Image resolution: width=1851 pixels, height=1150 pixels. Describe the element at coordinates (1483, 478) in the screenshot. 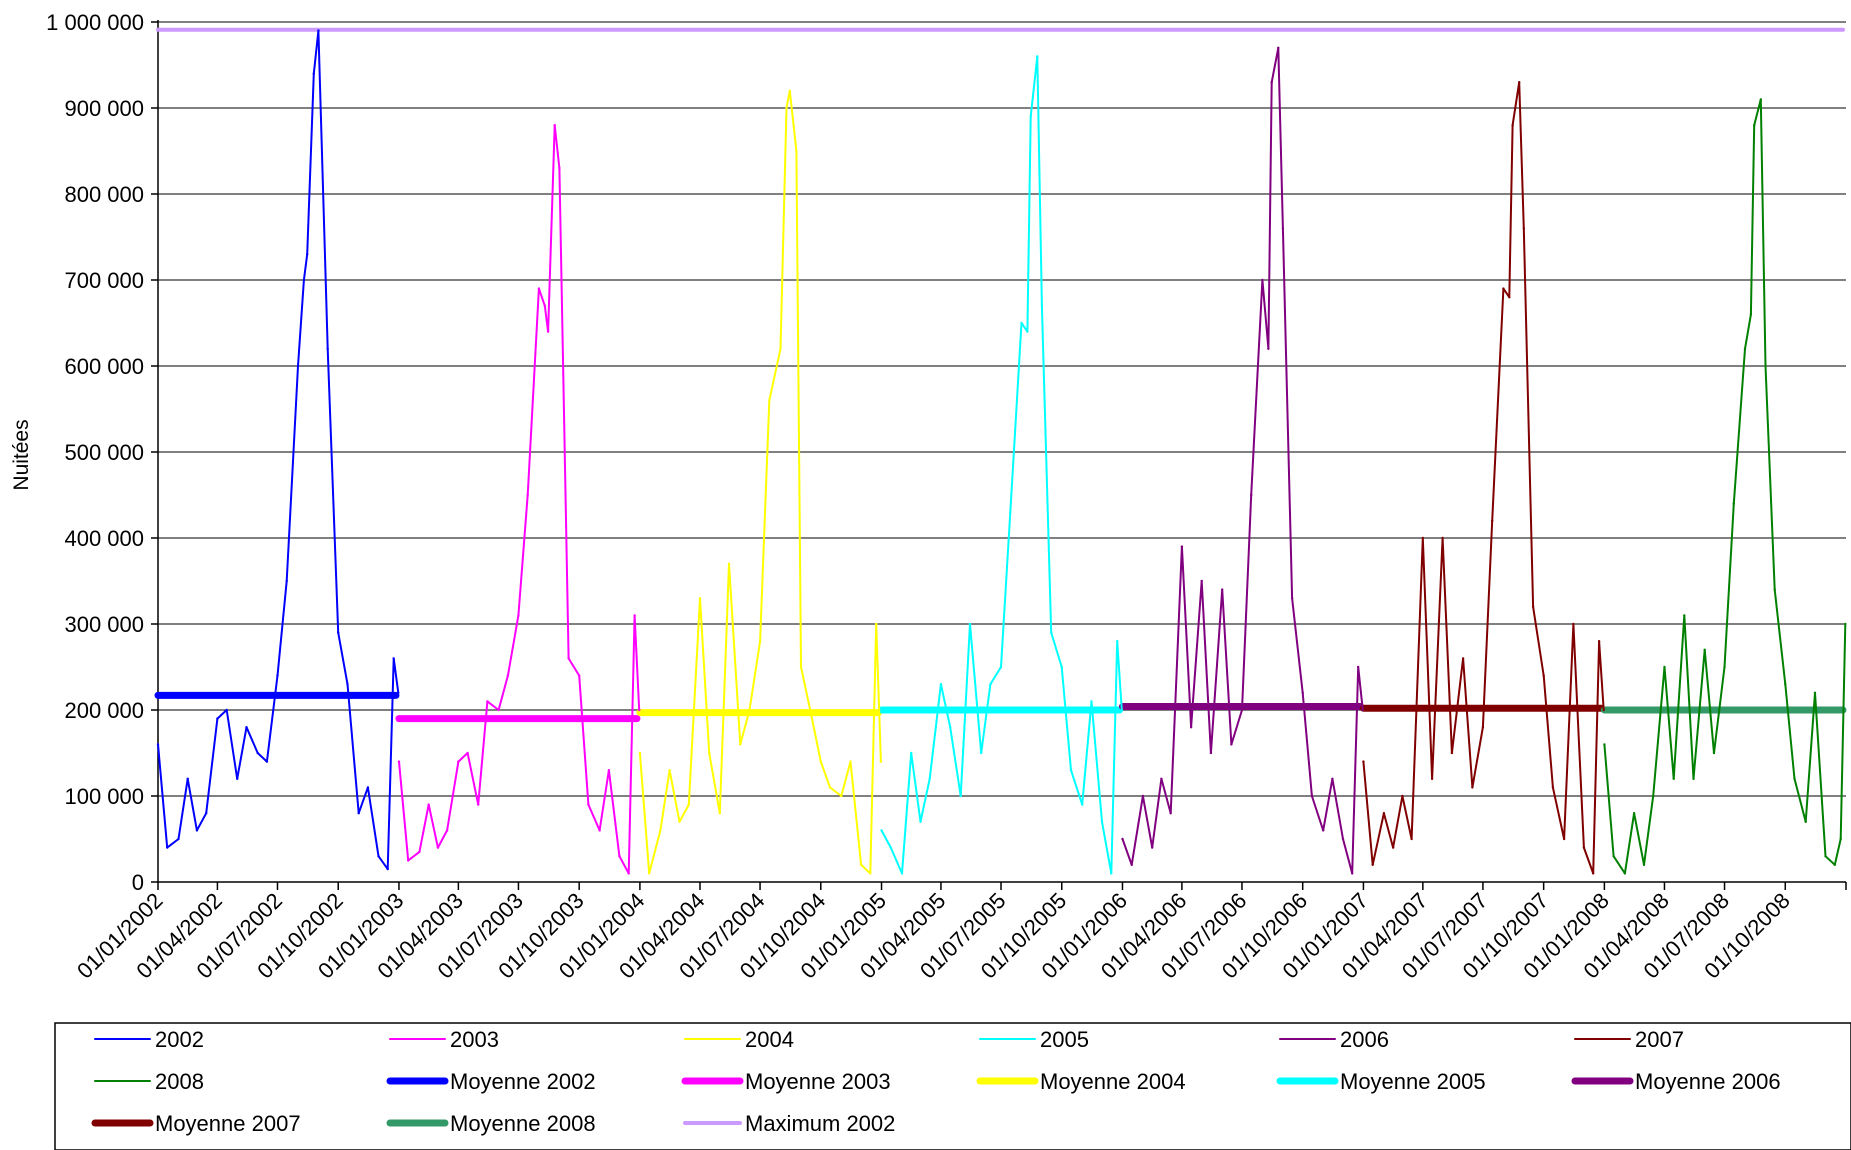

I see `series-line-2007` at that location.